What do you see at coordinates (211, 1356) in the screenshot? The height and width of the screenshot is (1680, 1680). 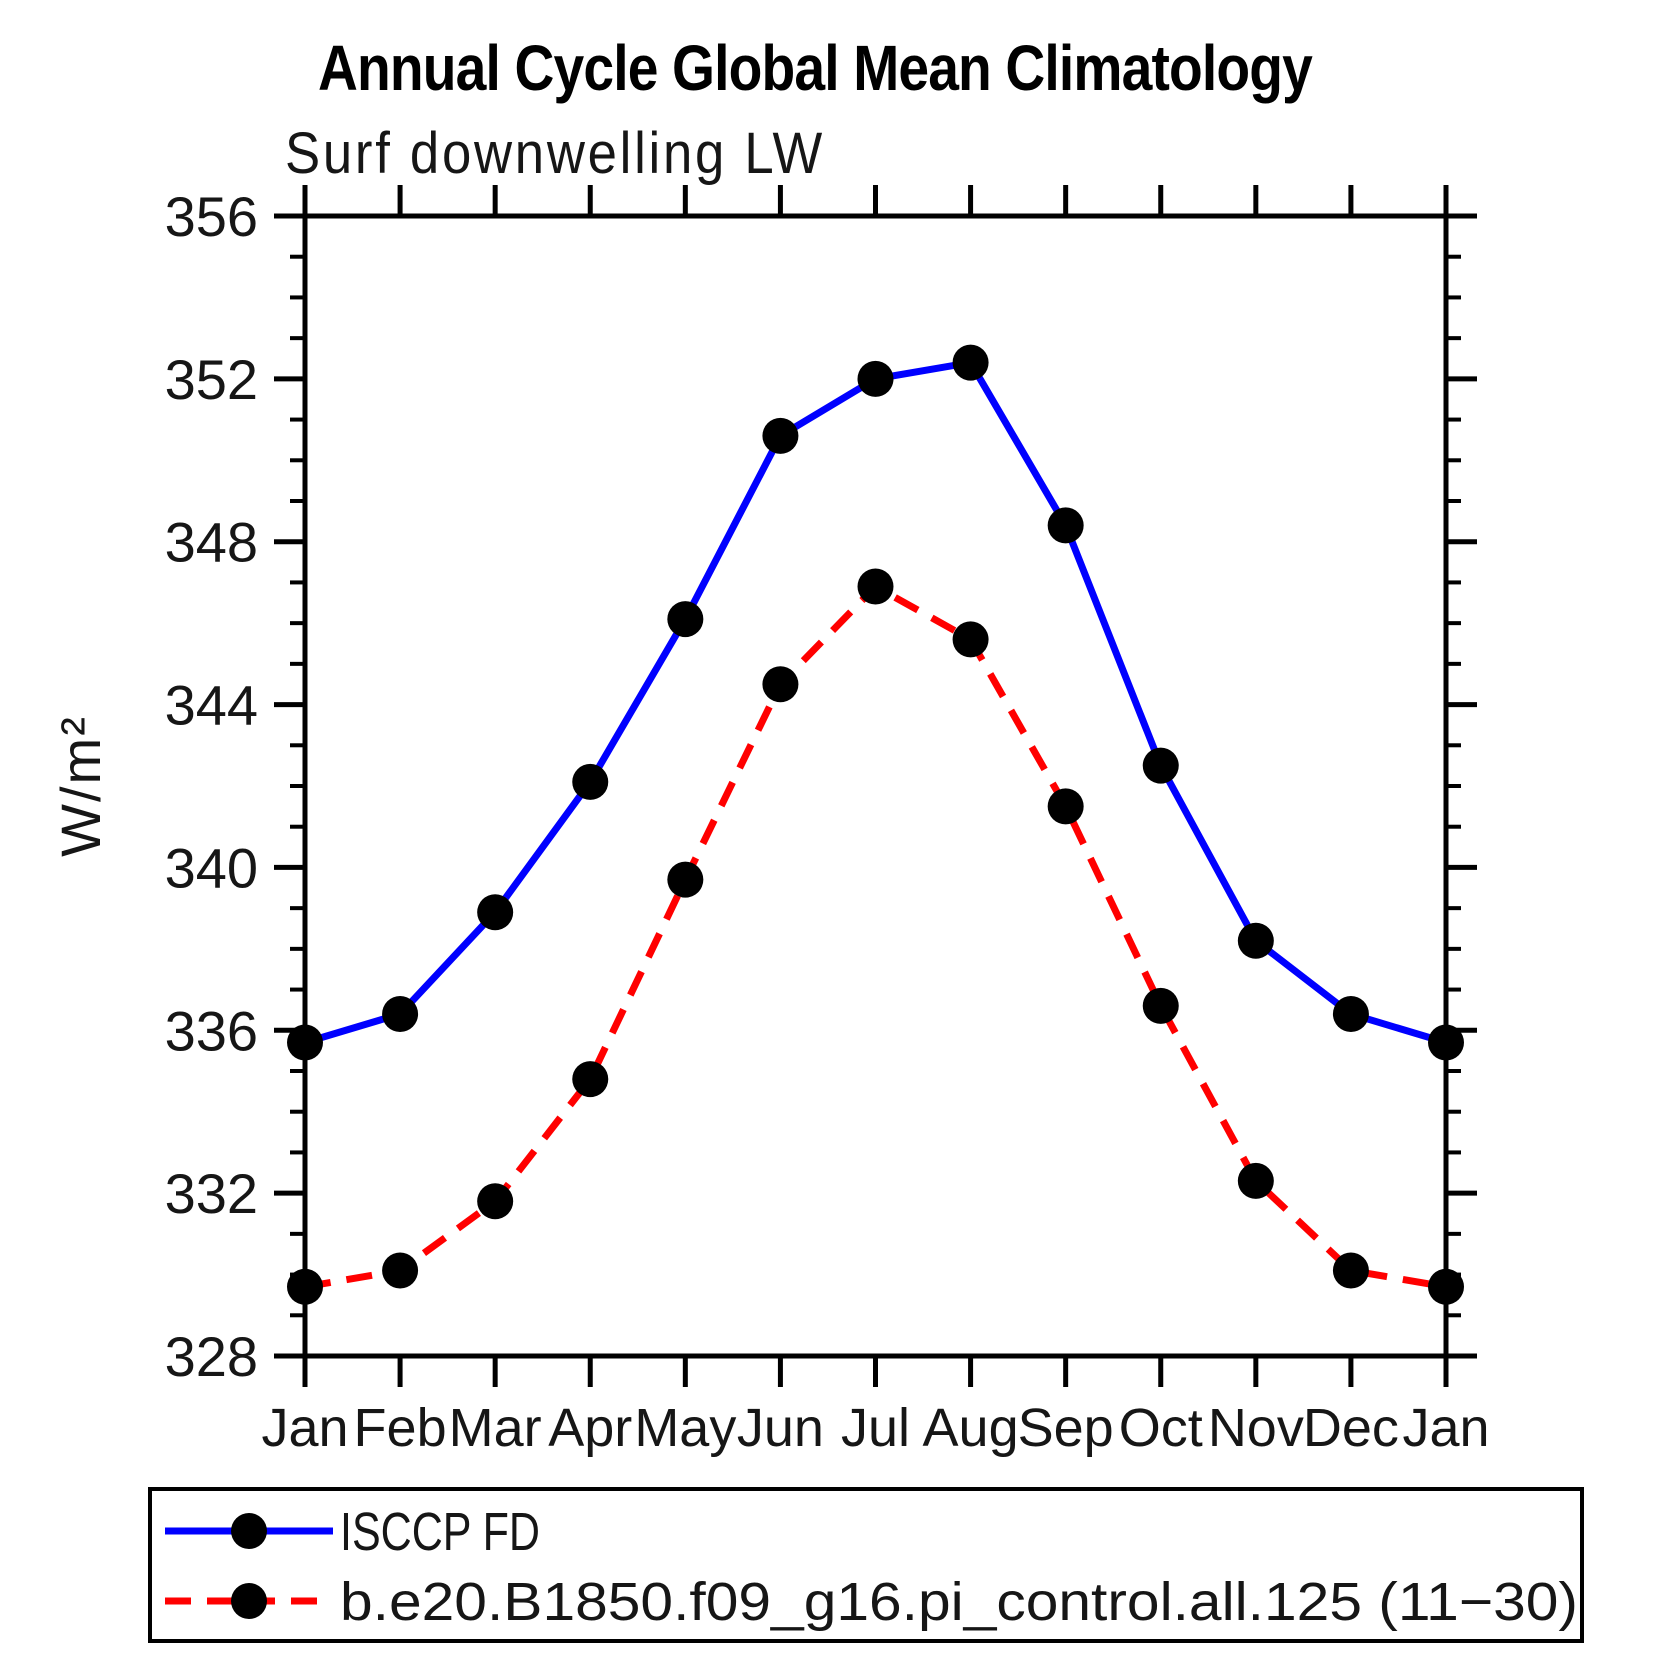 I see `y-tick-label: 328` at bounding box center [211, 1356].